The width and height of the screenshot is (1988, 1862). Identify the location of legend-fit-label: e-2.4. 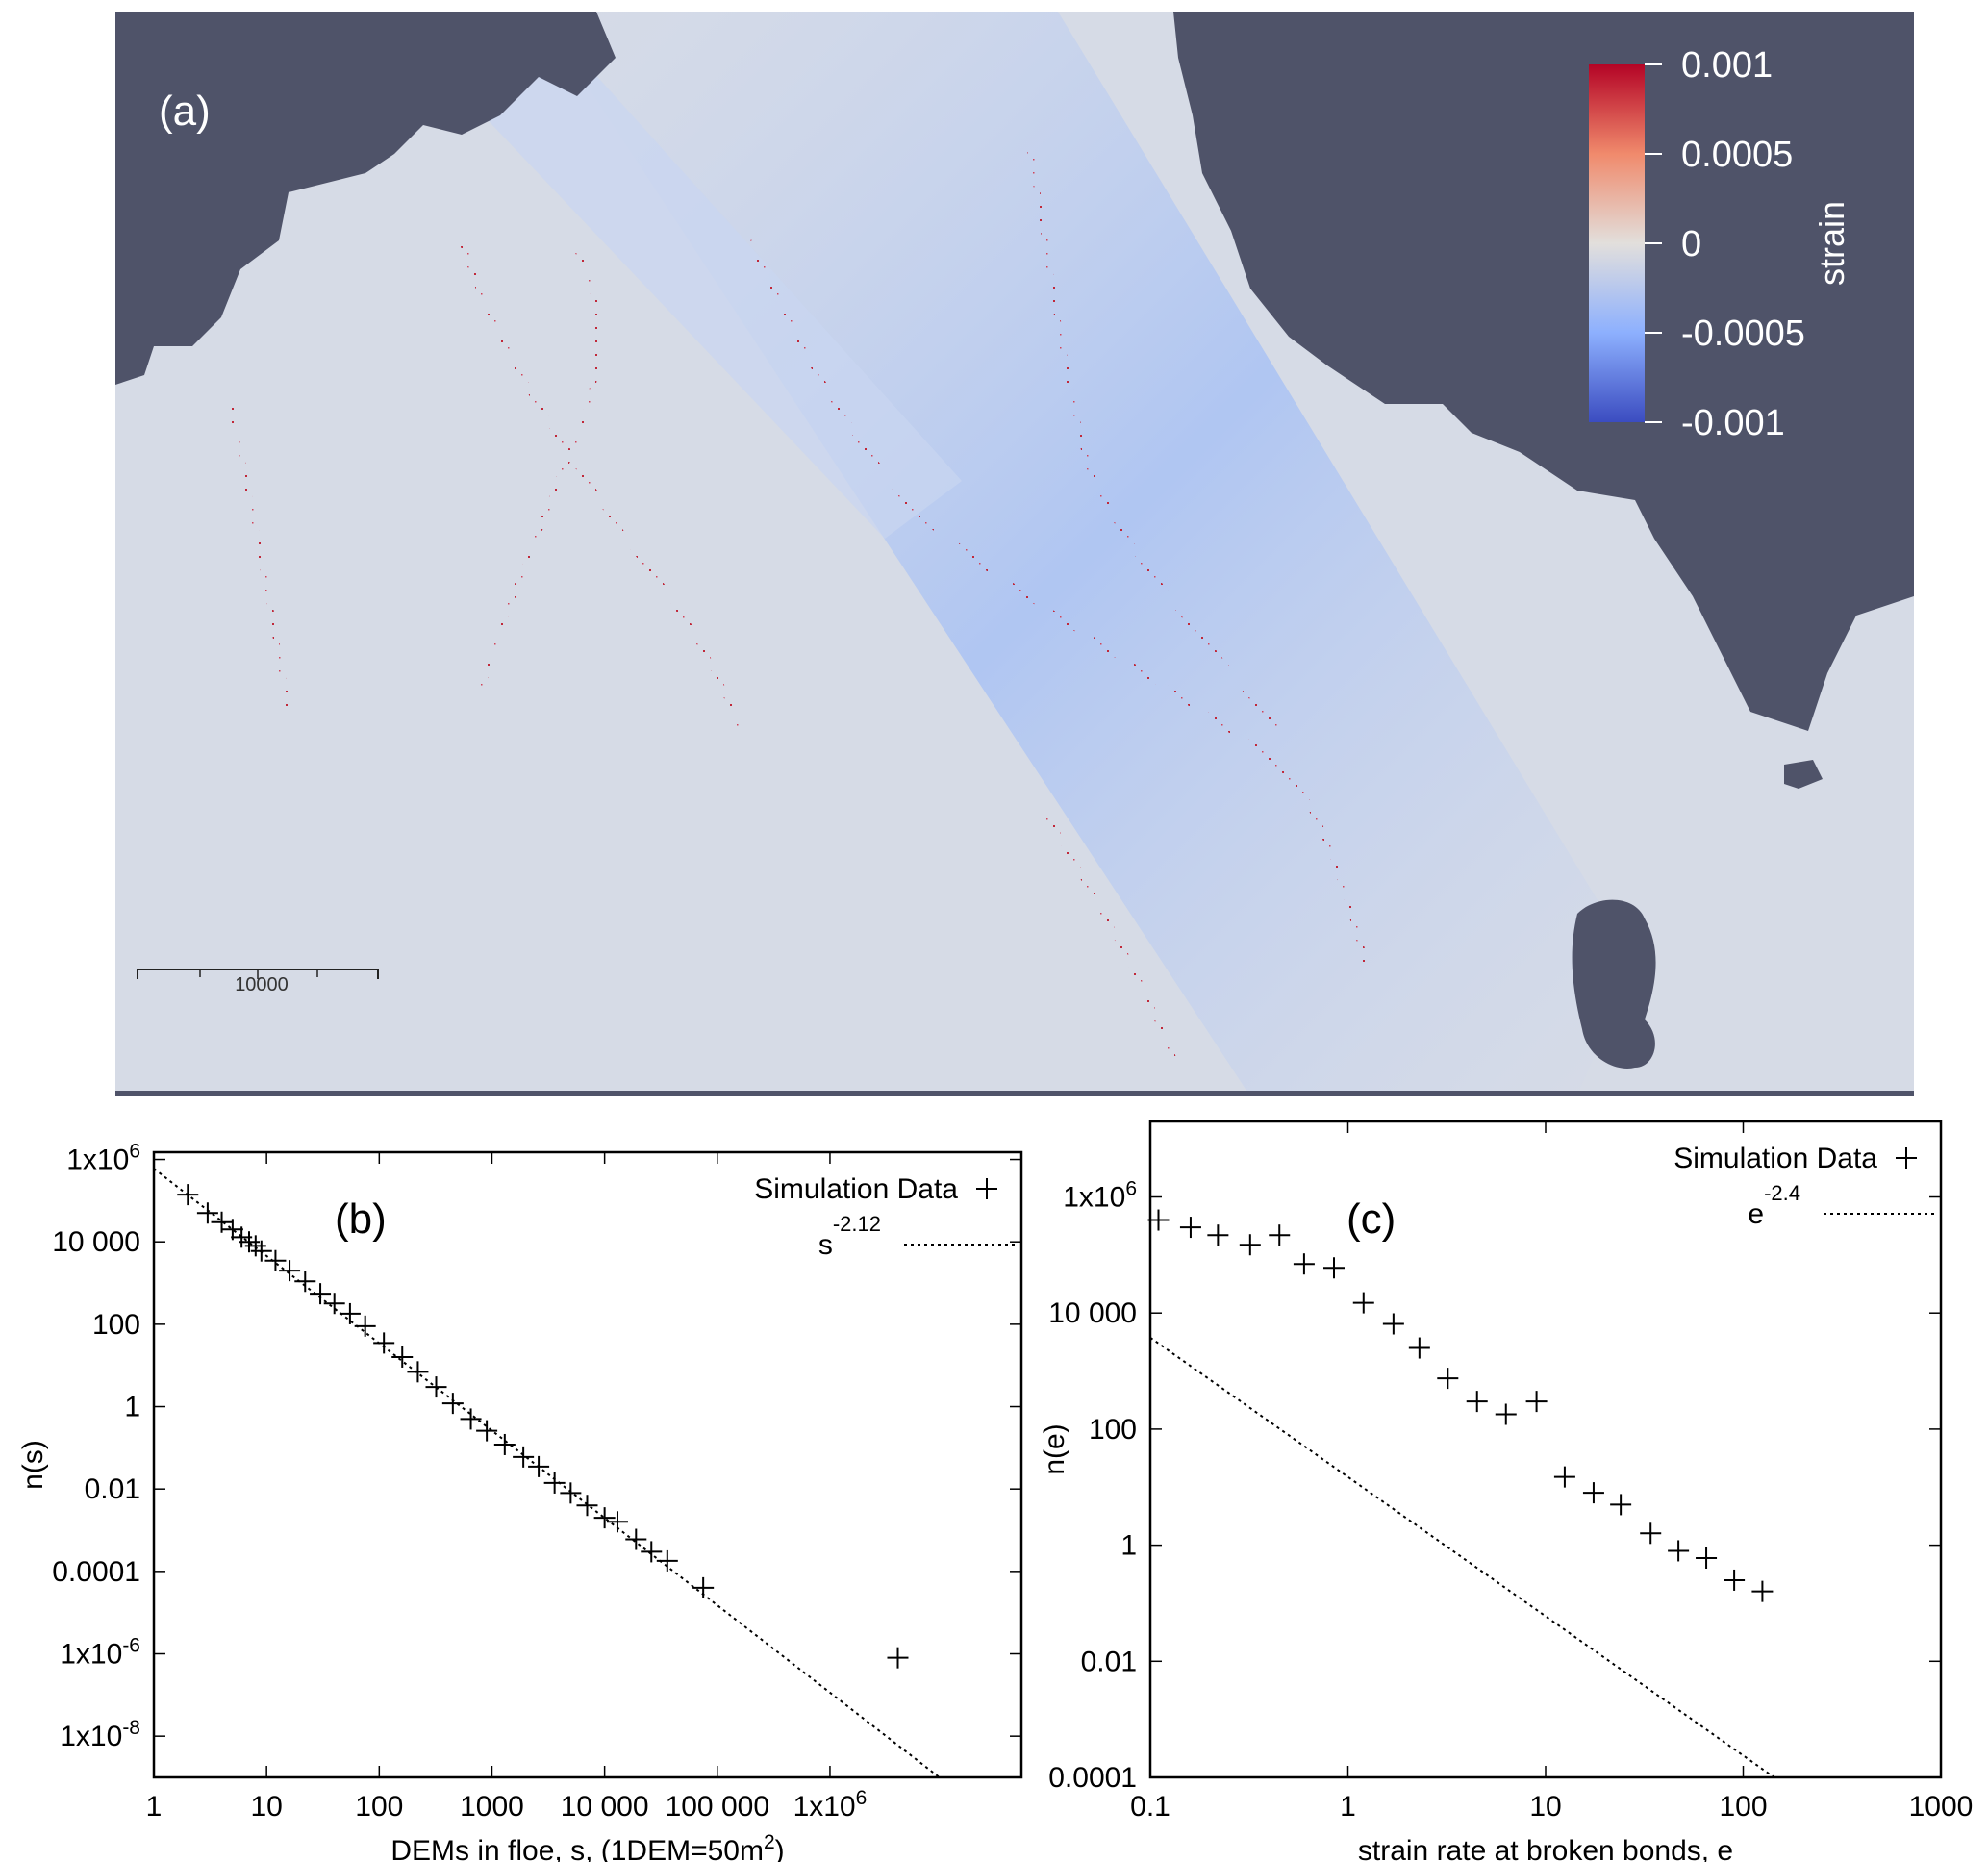
(1774, 1205).